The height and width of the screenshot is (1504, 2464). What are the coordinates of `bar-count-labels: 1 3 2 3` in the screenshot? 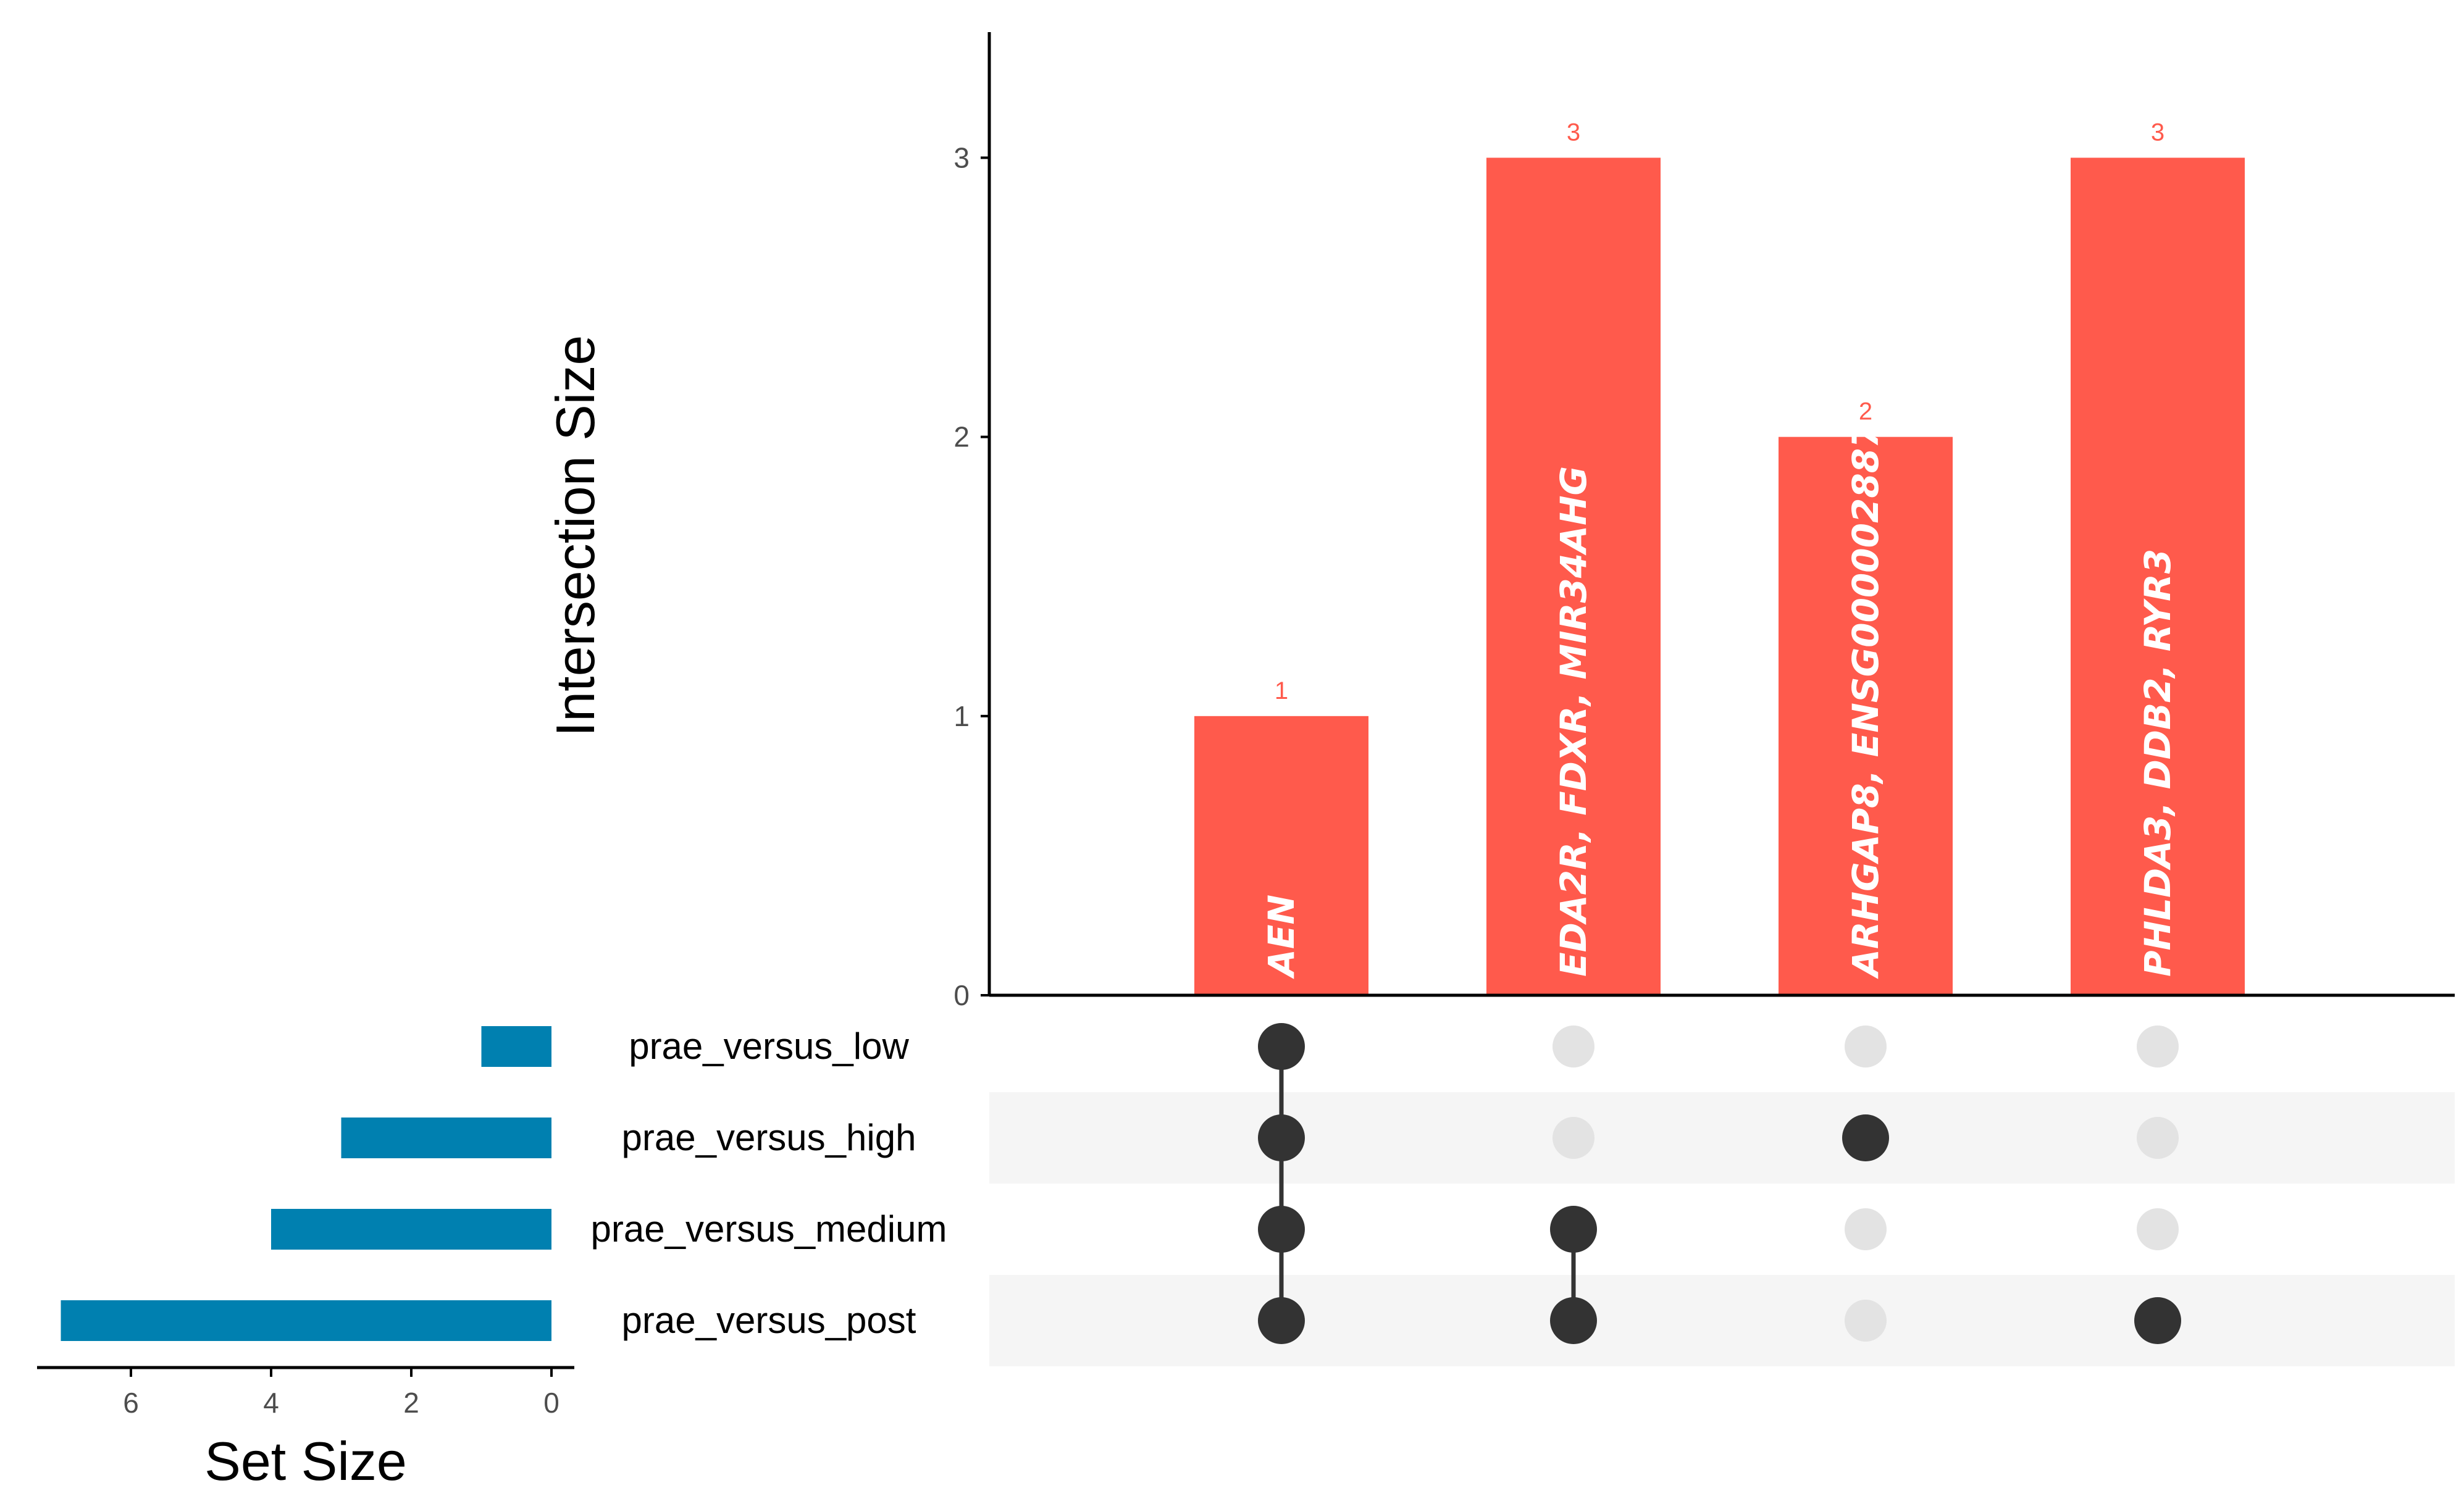 It's located at (1720, 412).